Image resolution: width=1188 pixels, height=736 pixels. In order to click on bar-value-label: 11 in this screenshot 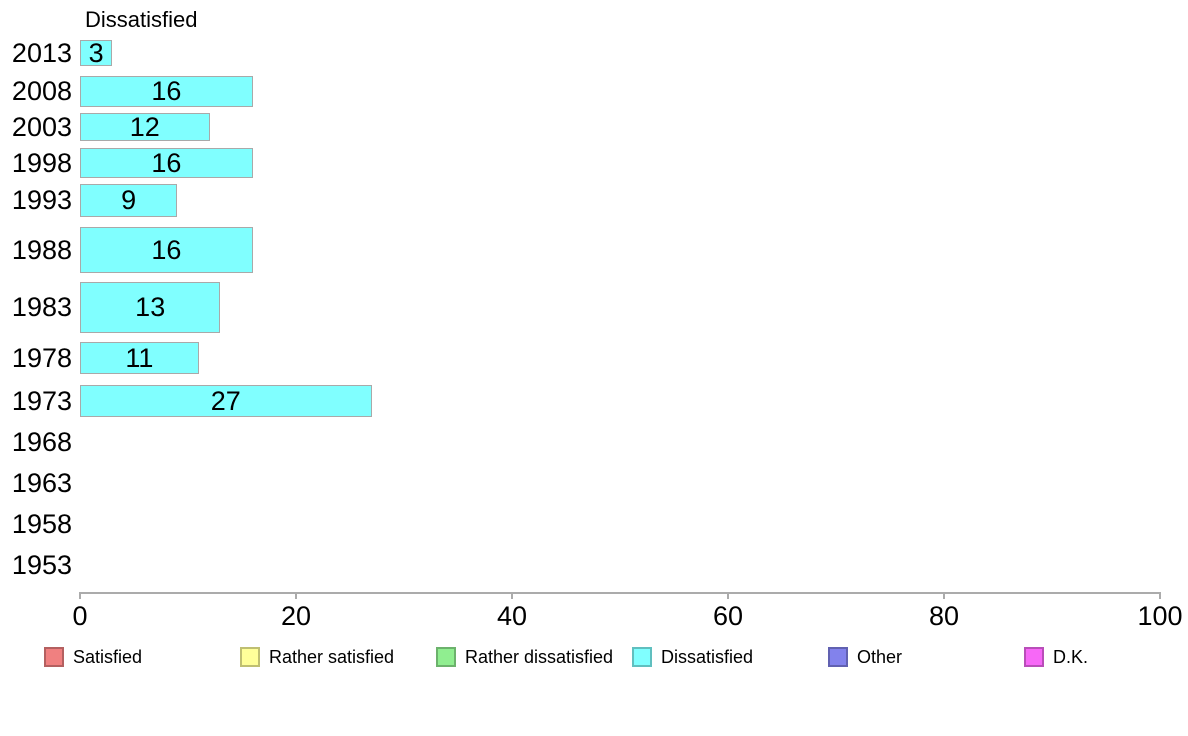, I will do `click(139, 357)`.